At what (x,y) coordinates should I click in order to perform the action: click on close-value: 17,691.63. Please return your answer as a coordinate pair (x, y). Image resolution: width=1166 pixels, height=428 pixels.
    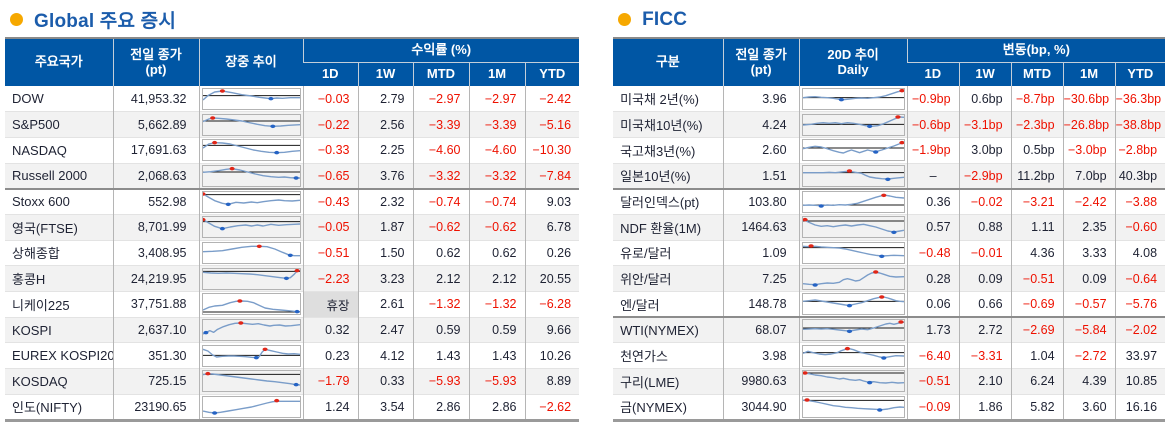
    Looking at the image, I should click on (155, 150).